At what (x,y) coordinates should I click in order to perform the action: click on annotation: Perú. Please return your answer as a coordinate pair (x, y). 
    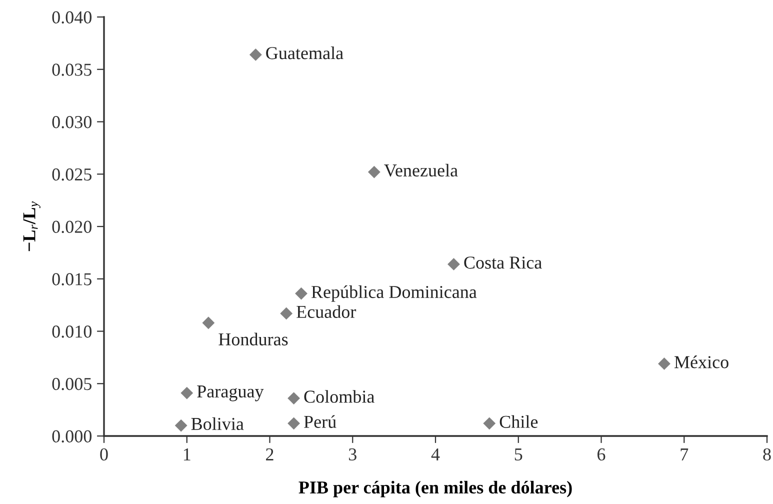
    Looking at the image, I should click on (320, 421).